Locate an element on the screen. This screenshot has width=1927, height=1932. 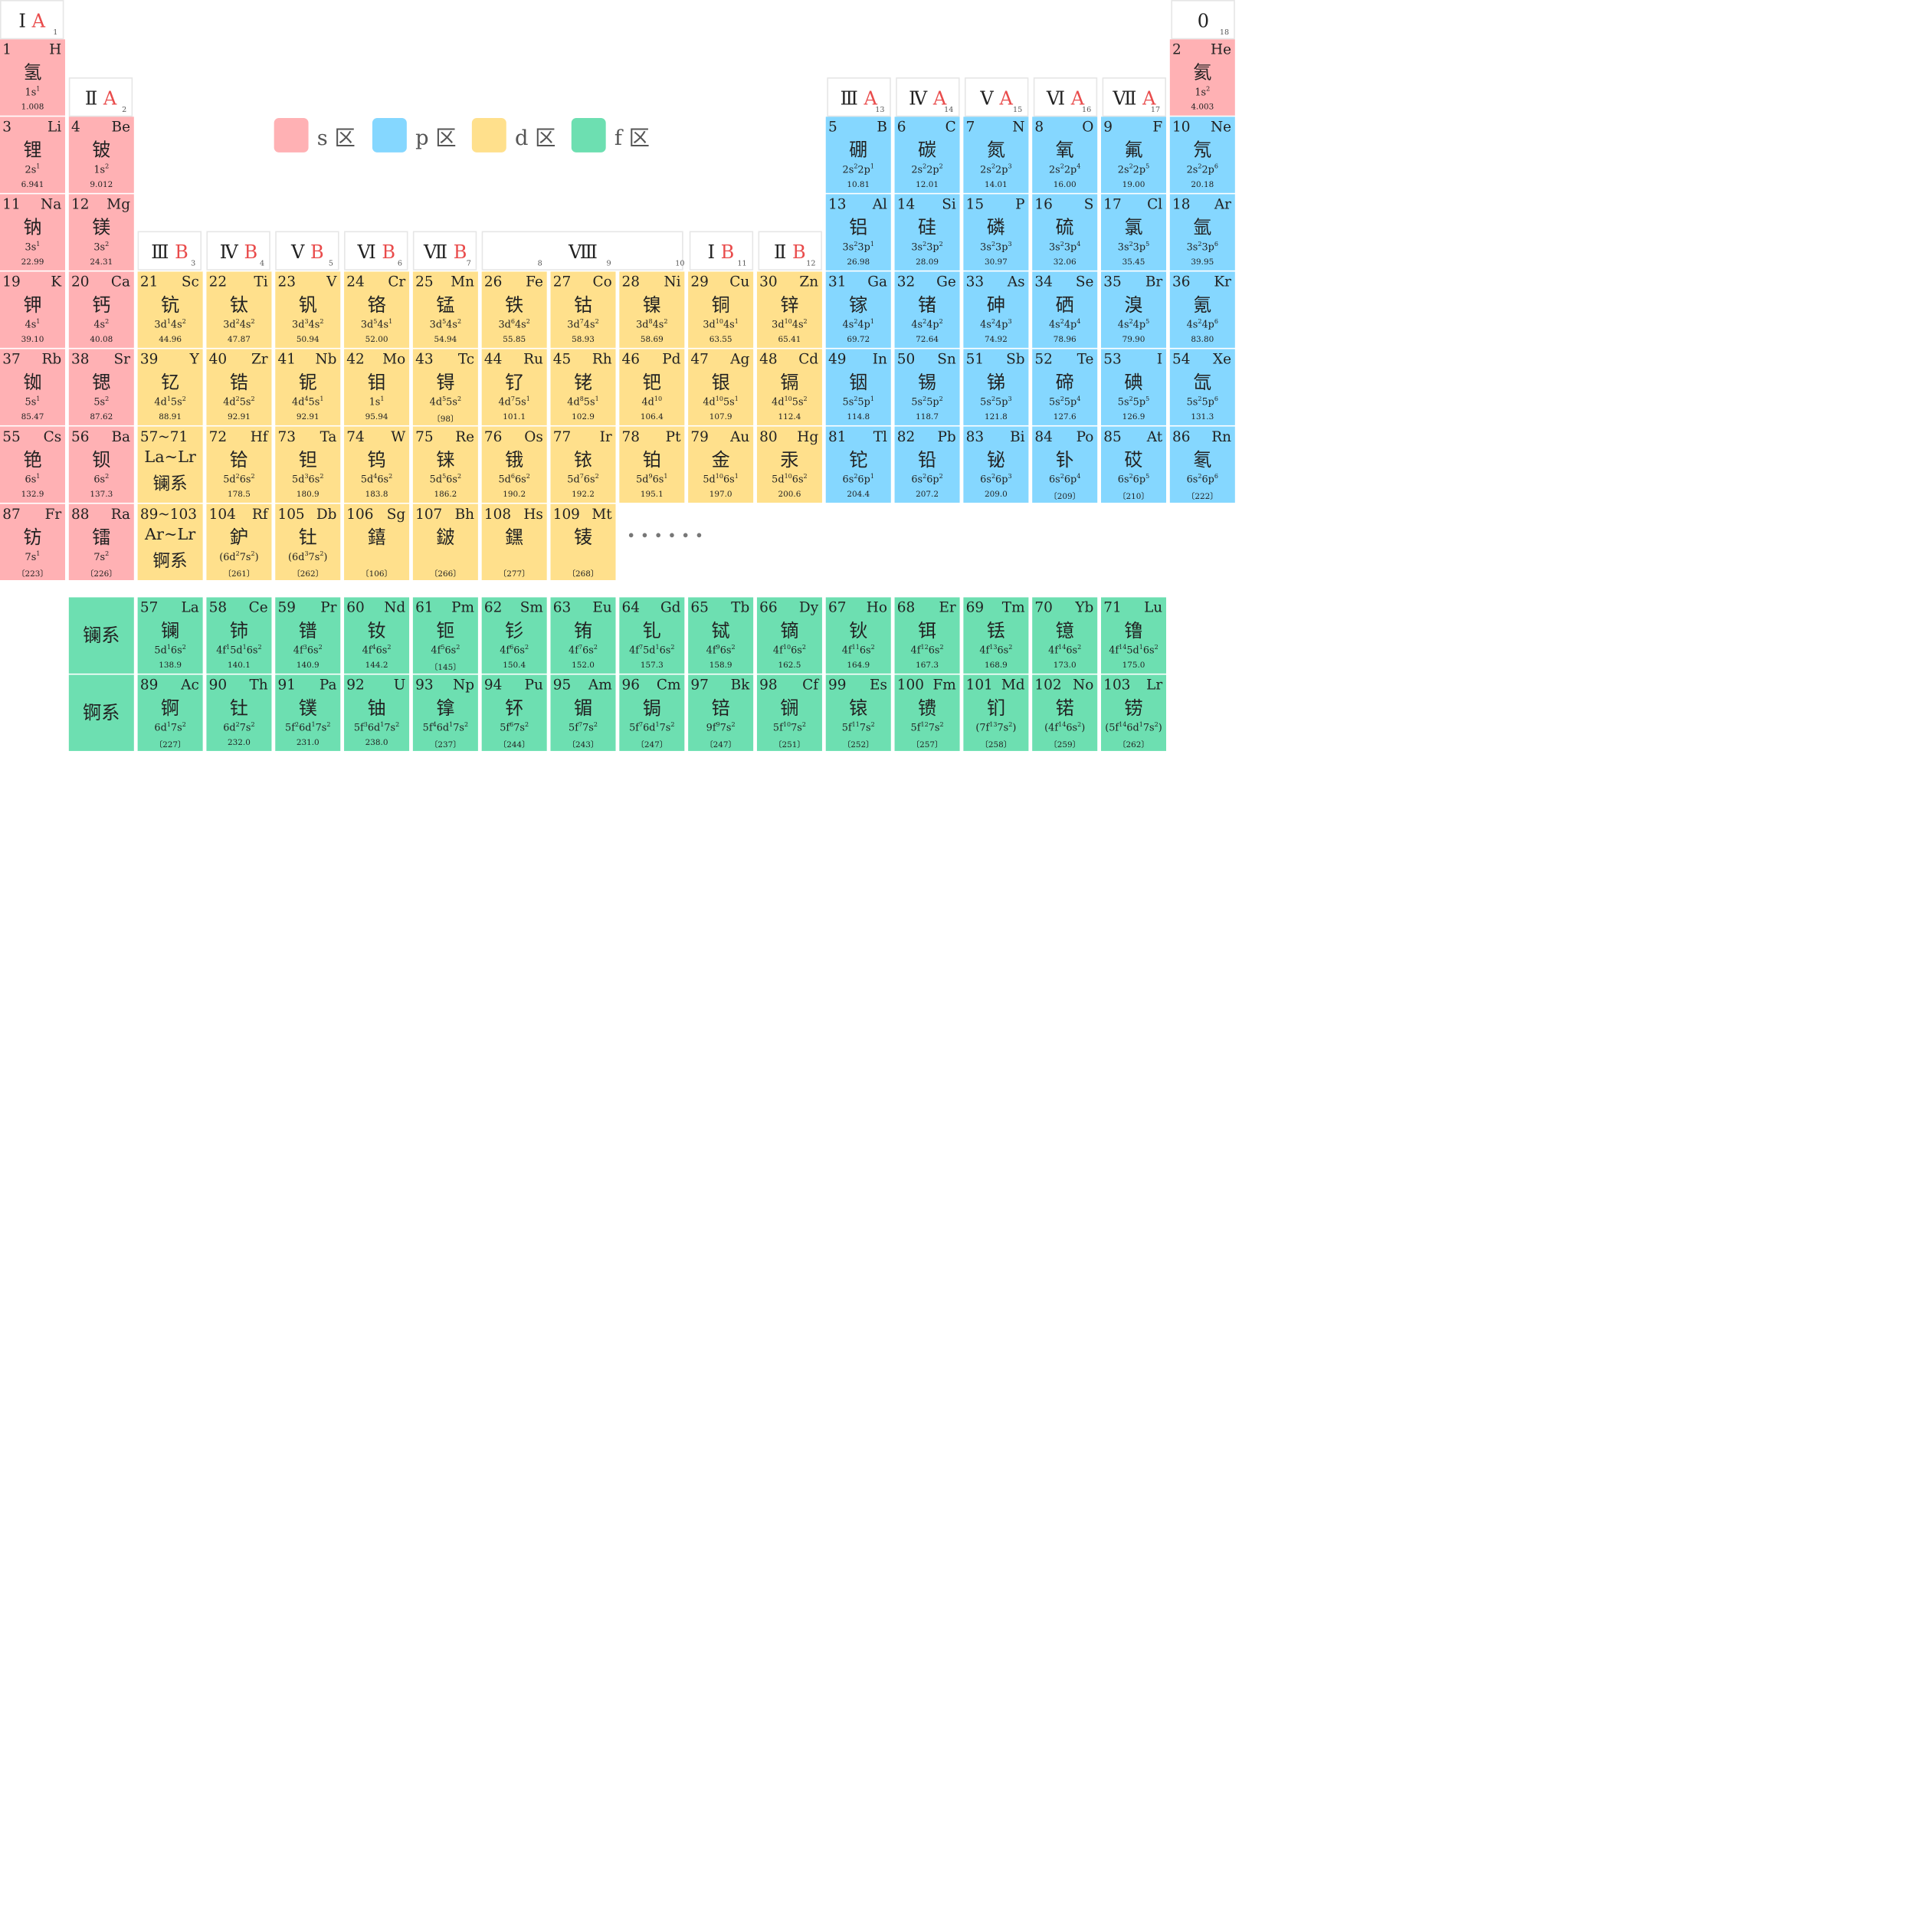
element-cell: 78 Pt 铂 5d96s1 195.1 is located at coordinates (652, 465).